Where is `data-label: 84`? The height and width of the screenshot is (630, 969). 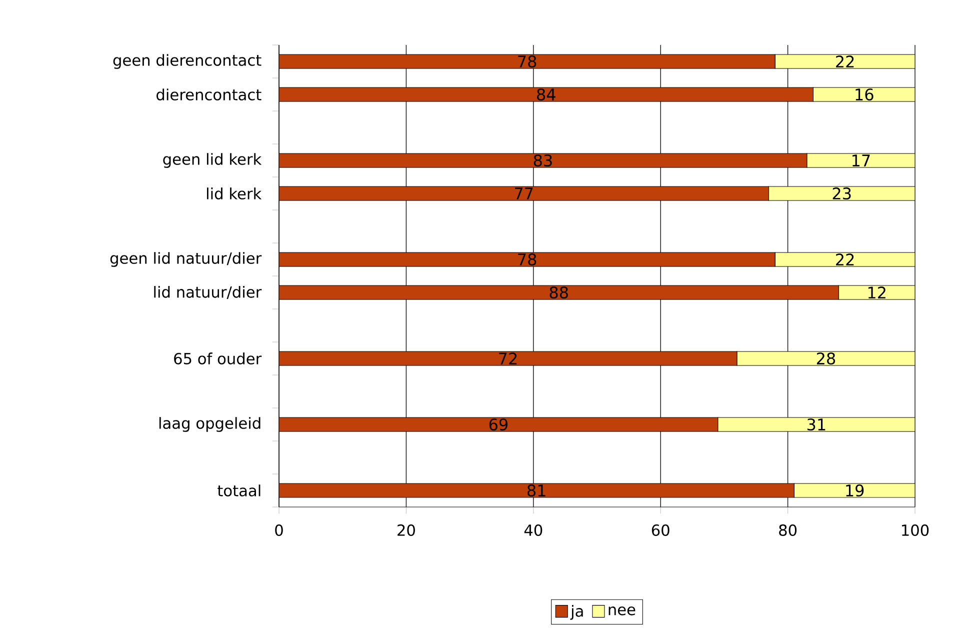 data-label: 84 is located at coordinates (546, 94).